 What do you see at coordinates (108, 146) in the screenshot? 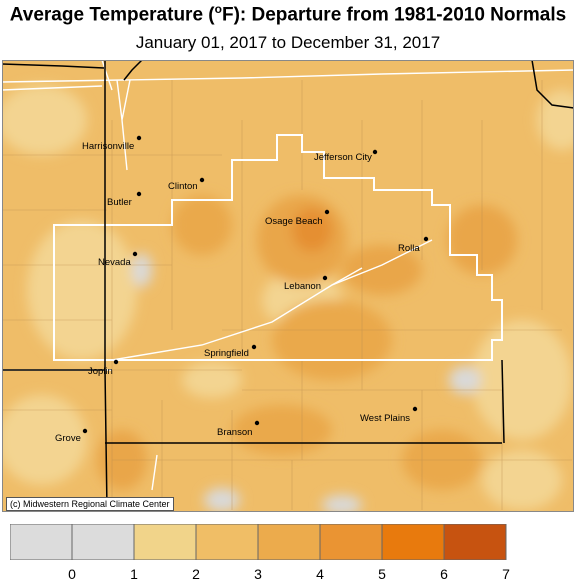
I see `city-label: Harrisonville` at bounding box center [108, 146].